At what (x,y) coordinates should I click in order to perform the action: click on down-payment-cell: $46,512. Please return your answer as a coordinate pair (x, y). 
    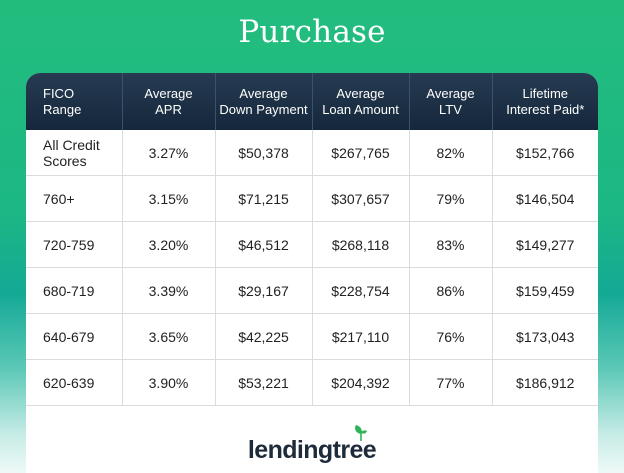
    Looking at the image, I should click on (263, 244).